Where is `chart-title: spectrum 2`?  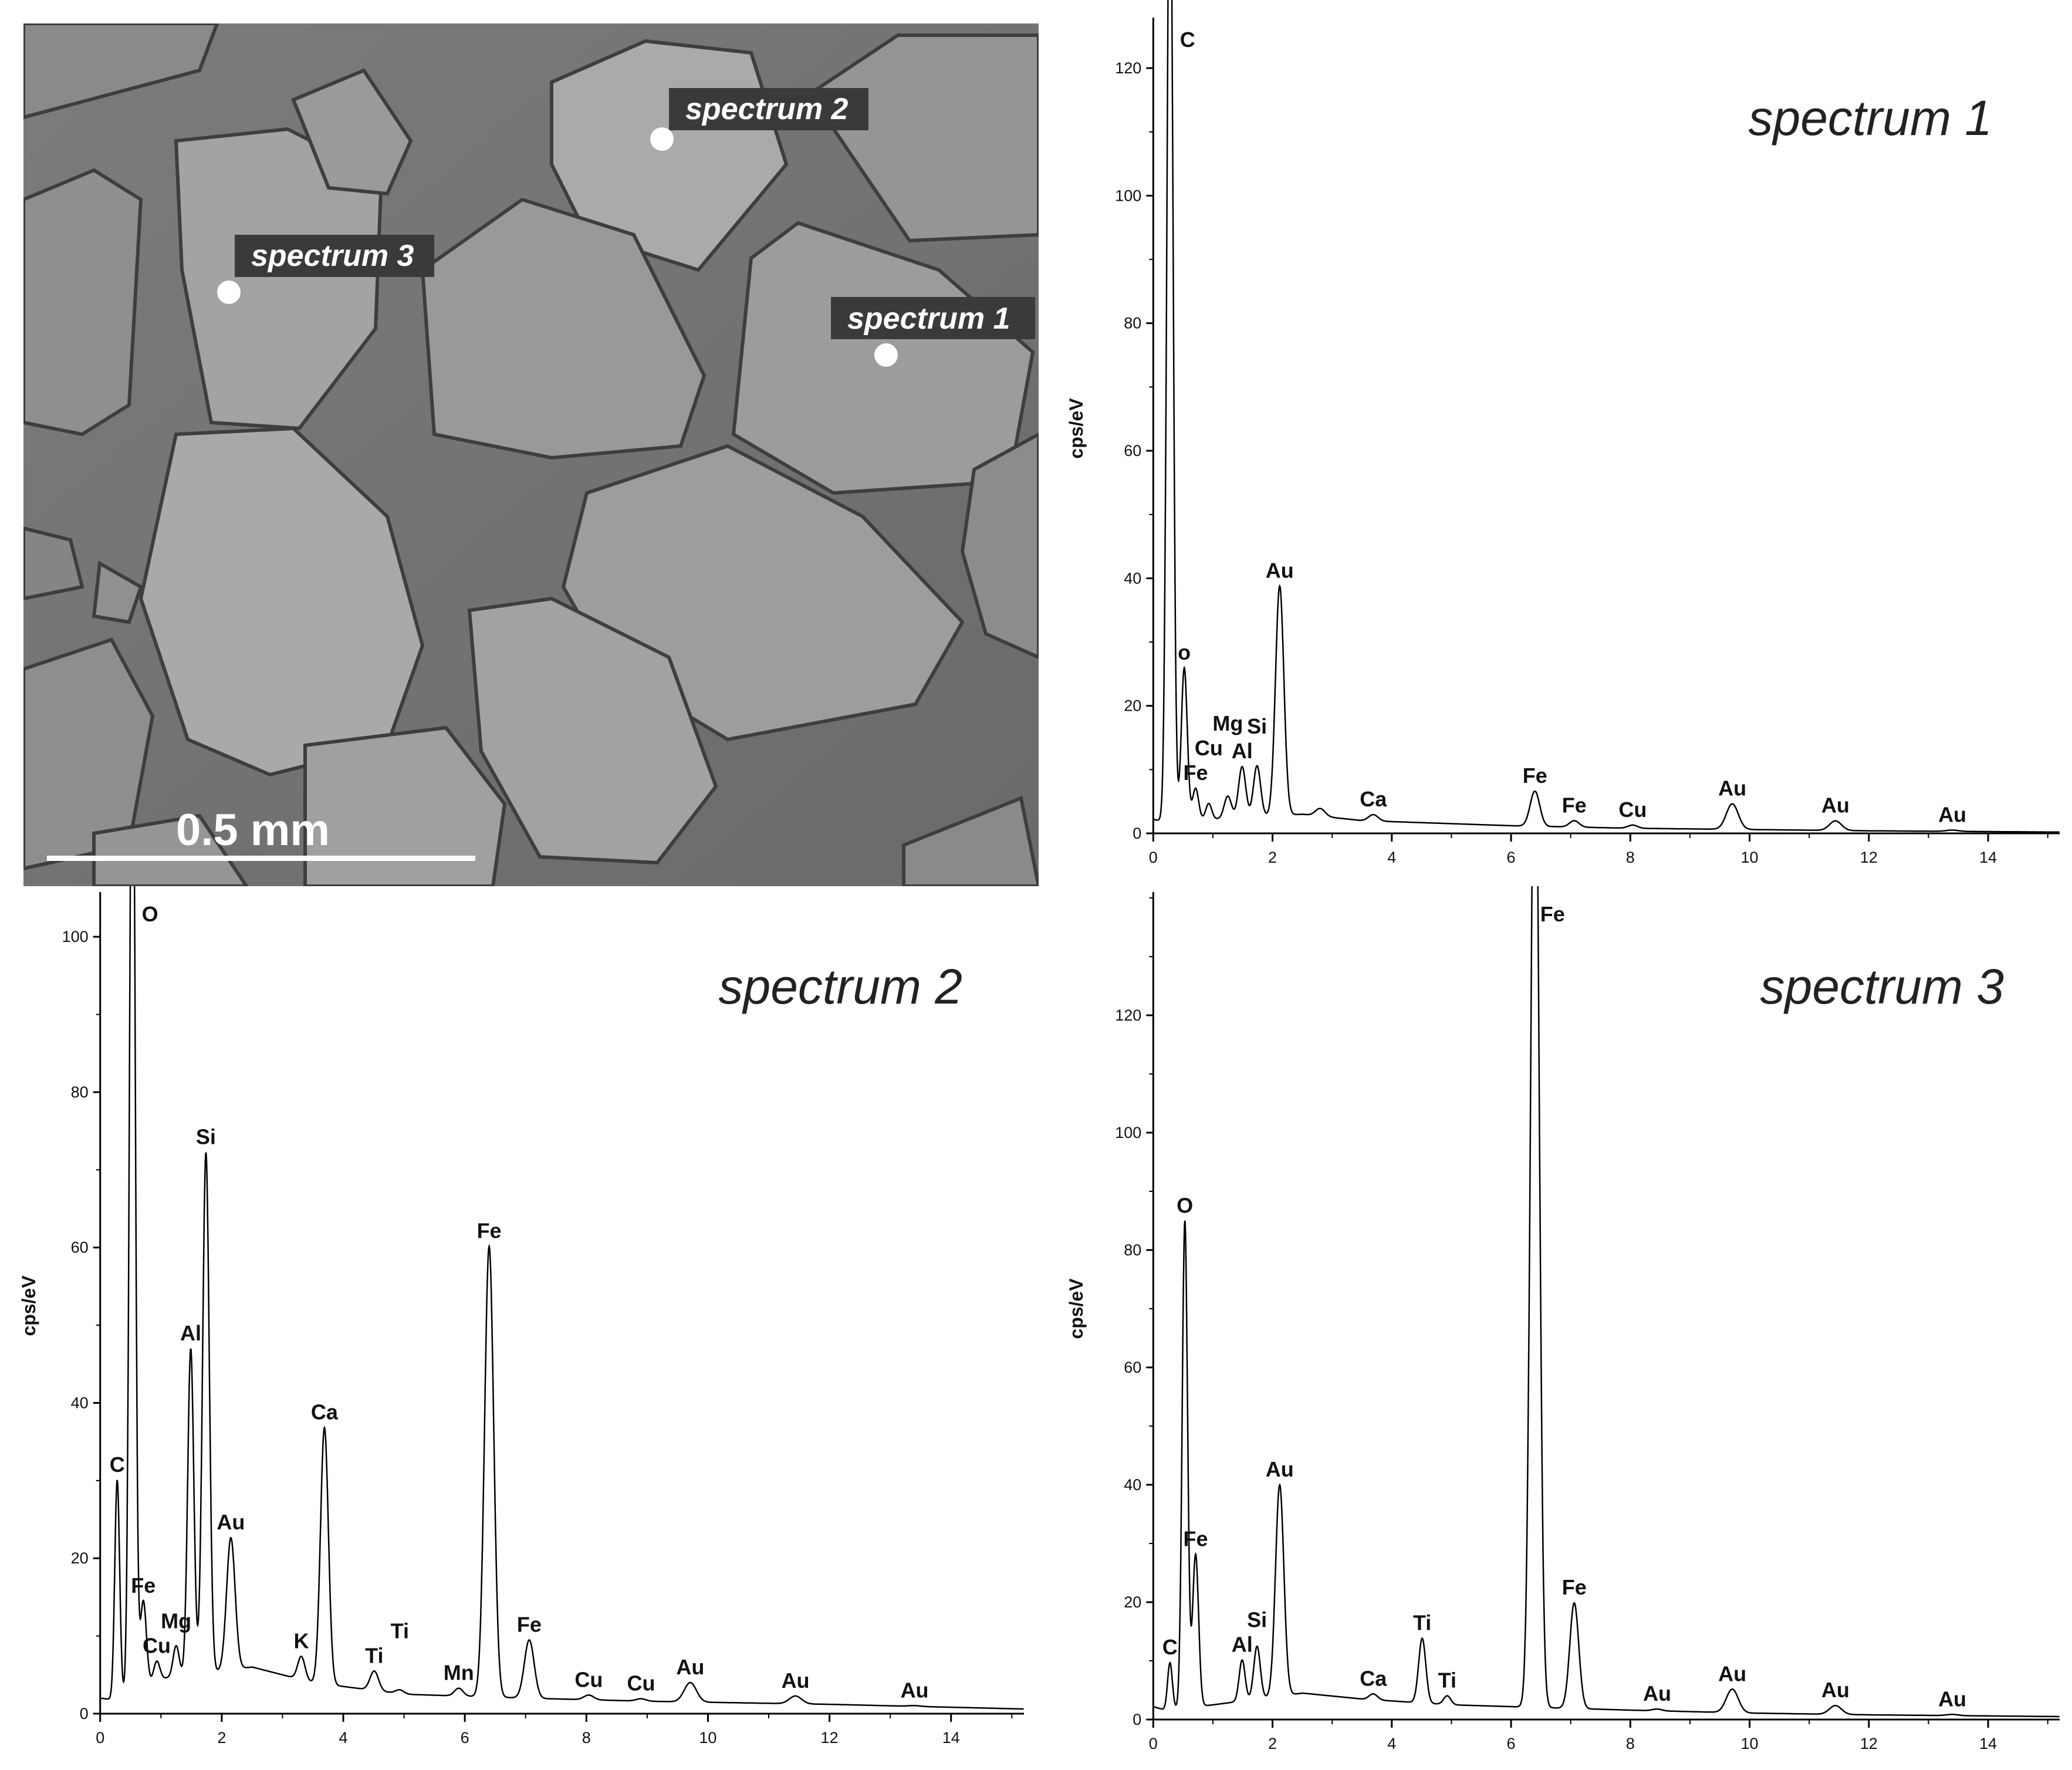 chart-title: spectrum 2 is located at coordinates (841, 986).